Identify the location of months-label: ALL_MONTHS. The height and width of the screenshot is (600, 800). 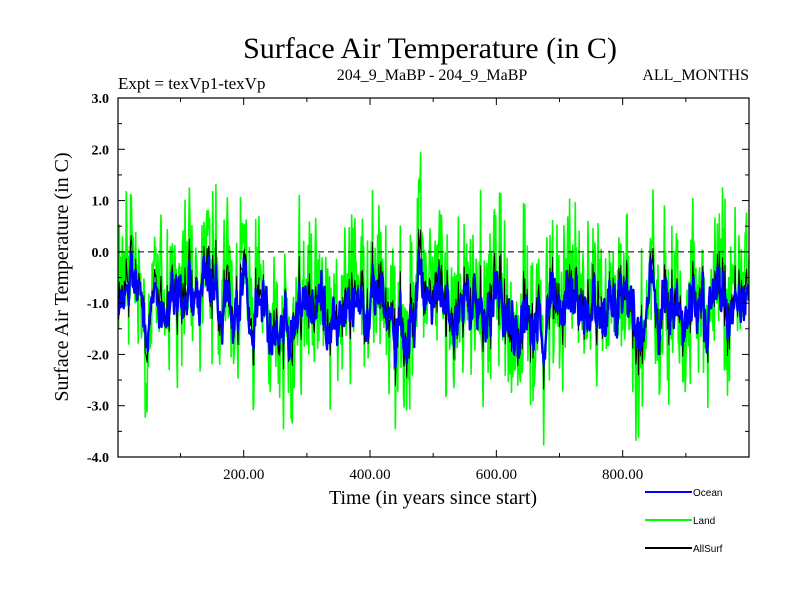
(695, 75).